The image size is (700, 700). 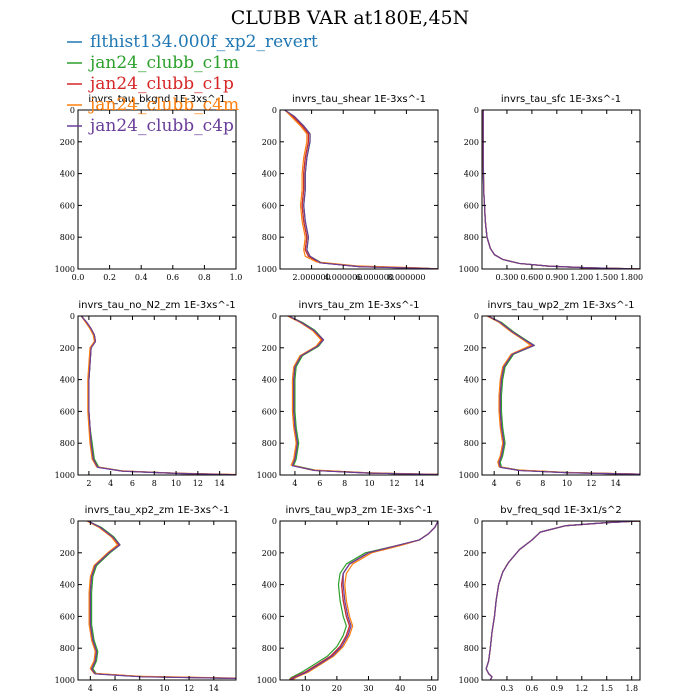 I want to click on x-tick-label: 1.500, so click(x=606, y=277).